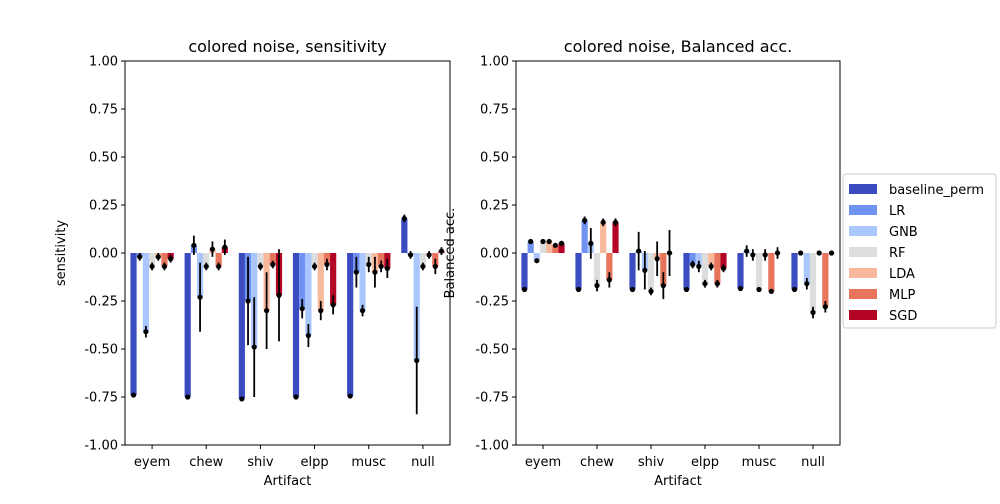  Describe the element at coordinates (315, 462) in the screenshot. I see `x-tick-label: elpp` at that location.